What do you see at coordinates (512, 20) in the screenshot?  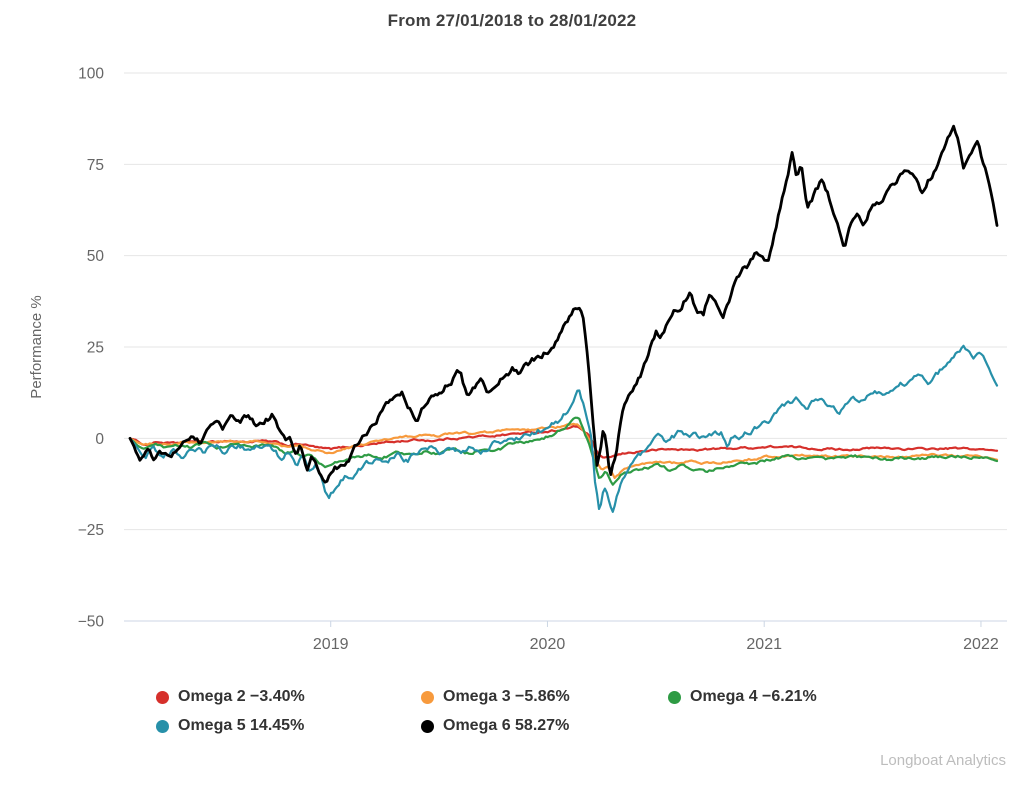 I see `chart-title: From 27/01/2018 to 28/01/2022` at bounding box center [512, 20].